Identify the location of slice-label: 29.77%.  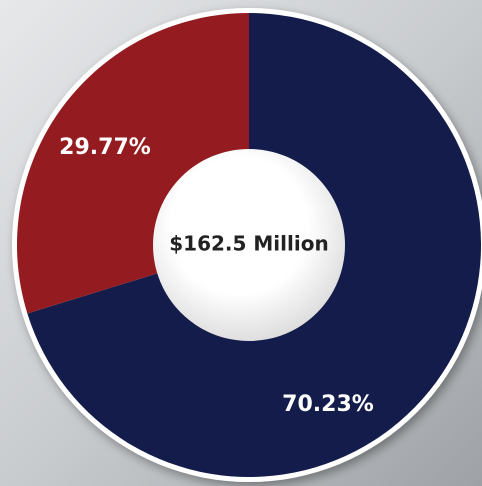
(105, 147).